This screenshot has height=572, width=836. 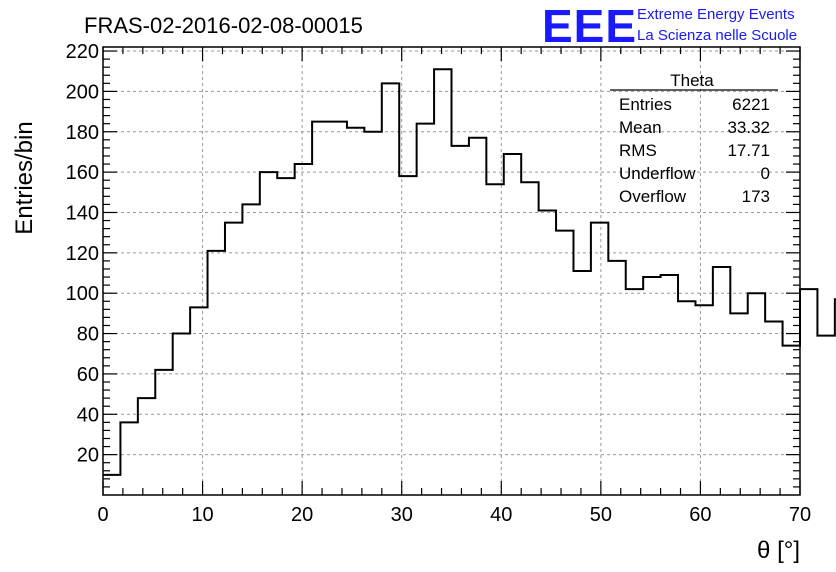 I want to click on chart-title: FRAS-02-2016-02-08-00015, so click(x=223, y=25).